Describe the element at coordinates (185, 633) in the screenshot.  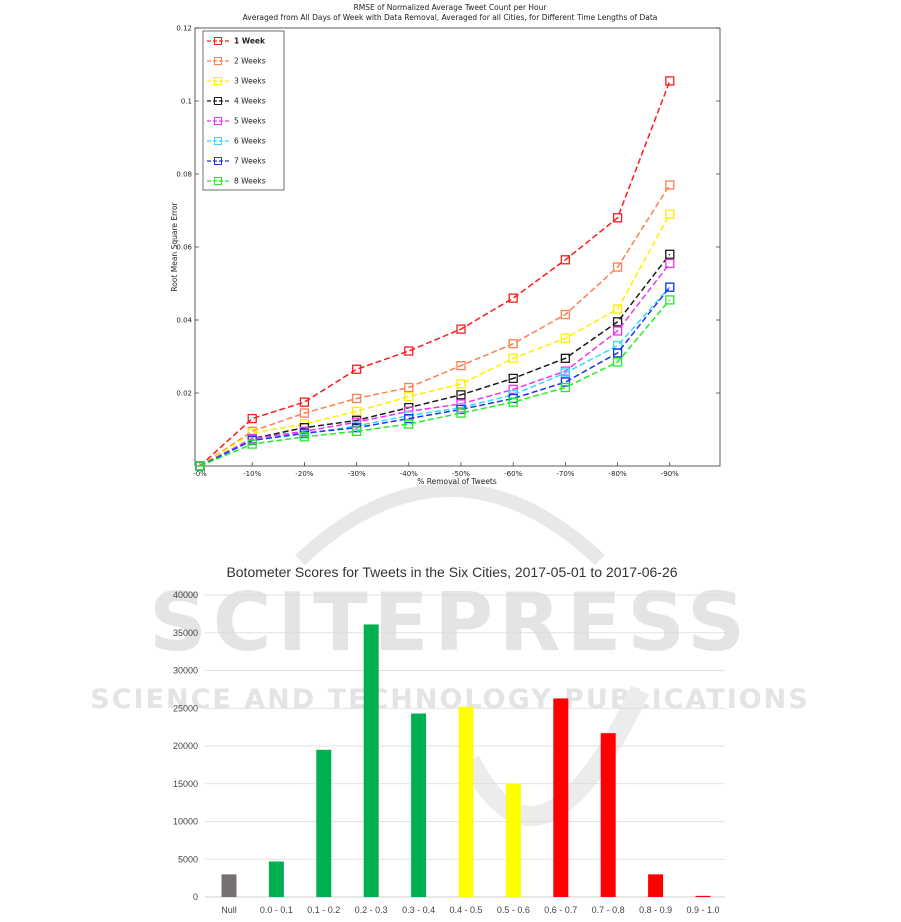
I see `bar-y-tick-label: 35000` at that location.